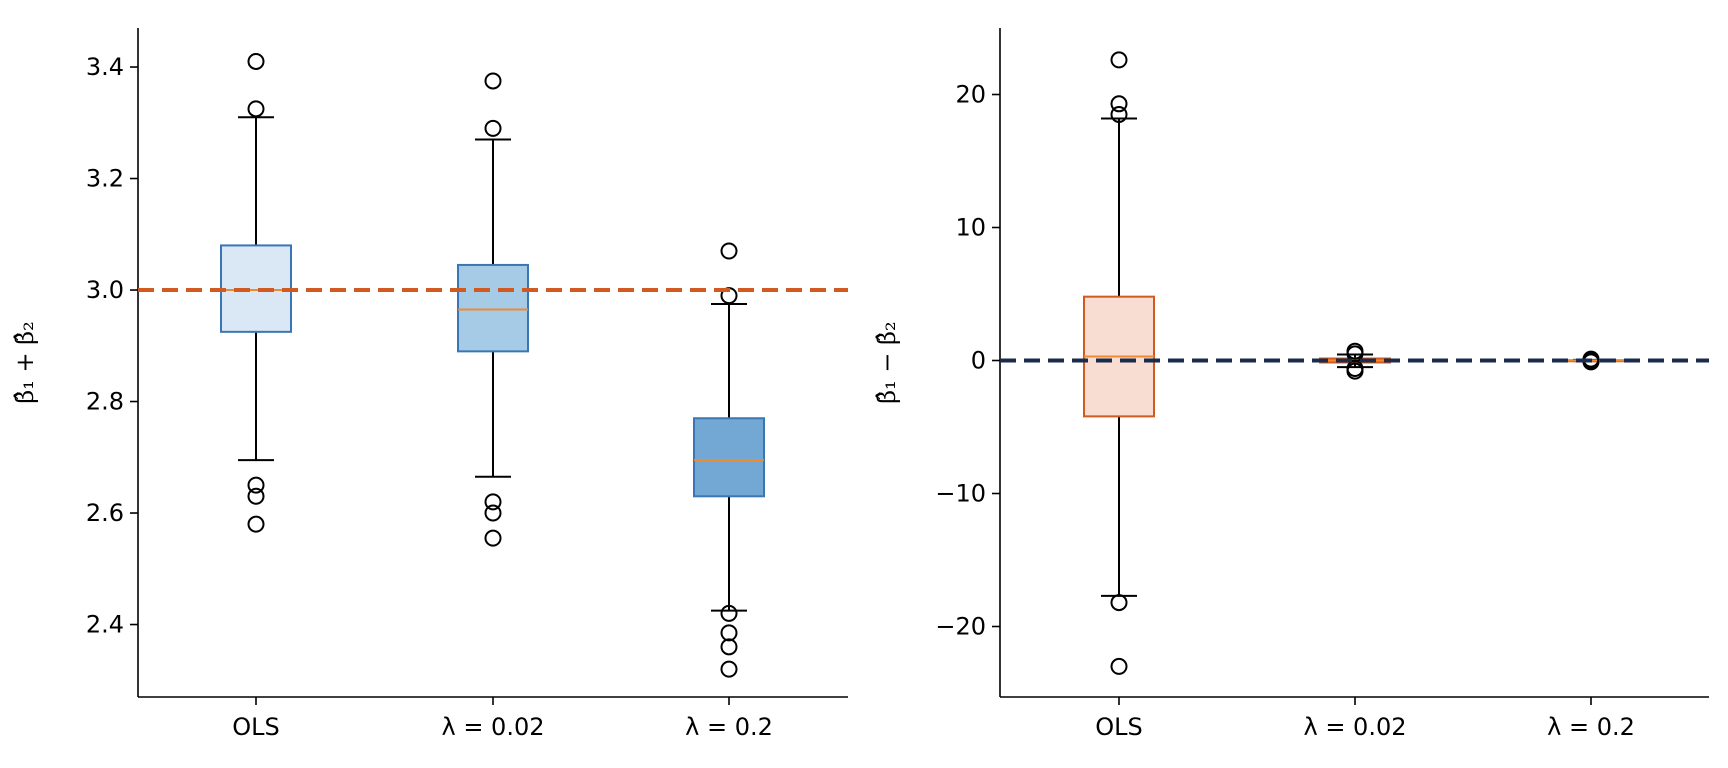 The width and height of the screenshot is (1728, 768). What do you see at coordinates (970, 228) in the screenshot?
I see `y-tick-label: 10` at bounding box center [970, 228].